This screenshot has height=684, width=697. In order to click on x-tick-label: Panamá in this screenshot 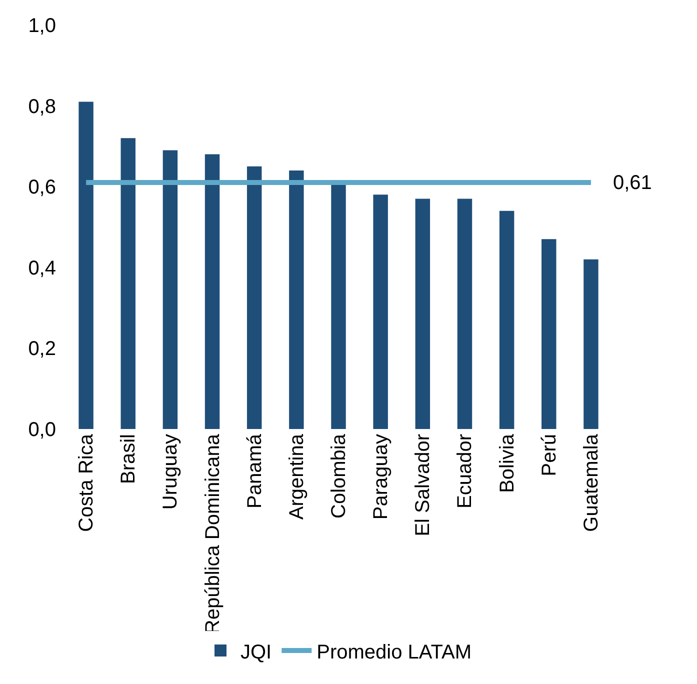, I will do `click(255, 470)`.